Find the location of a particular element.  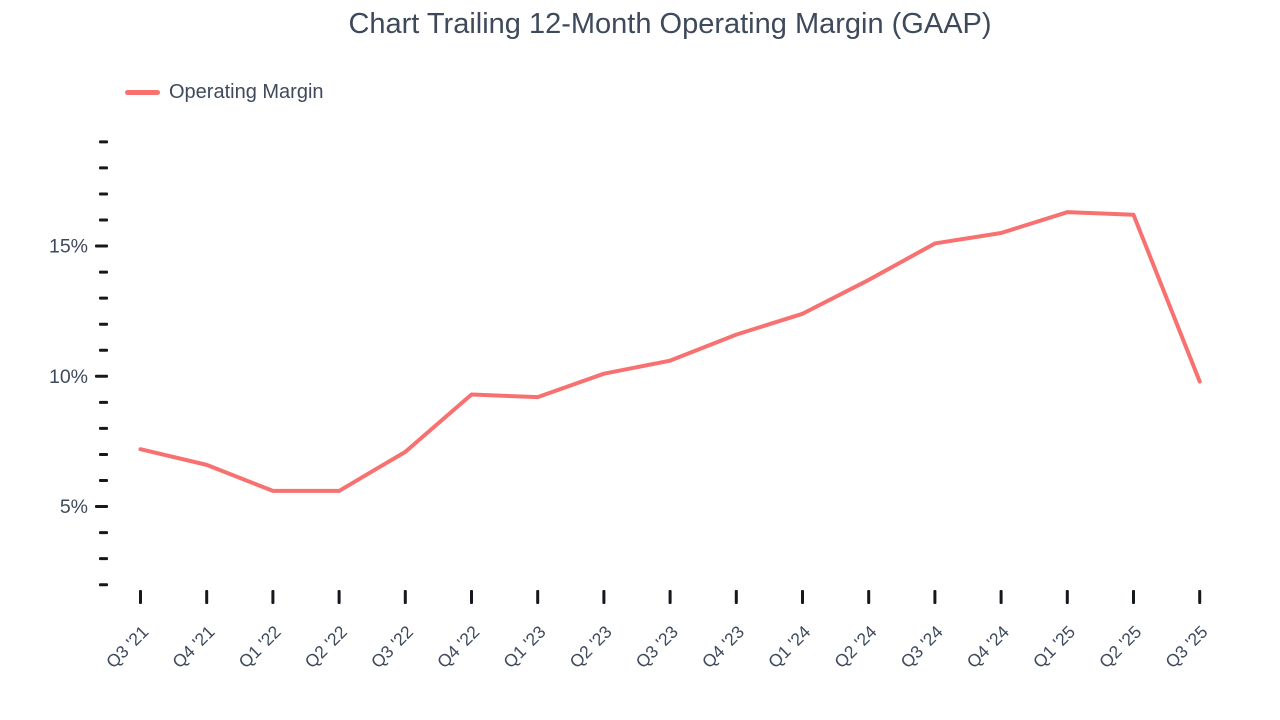

x-tick-label: Q2 '22 is located at coordinates (326, 647).